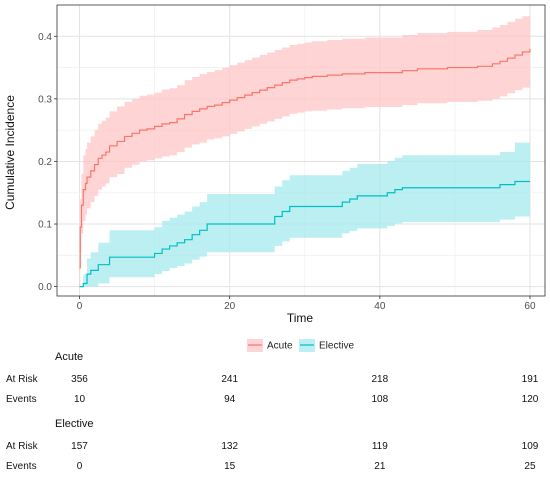 This screenshot has width=550, height=477. What do you see at coordinates (300, 318) in the screenshot?
I see `x-axis-title: Time` at bounding box center [300, 318].